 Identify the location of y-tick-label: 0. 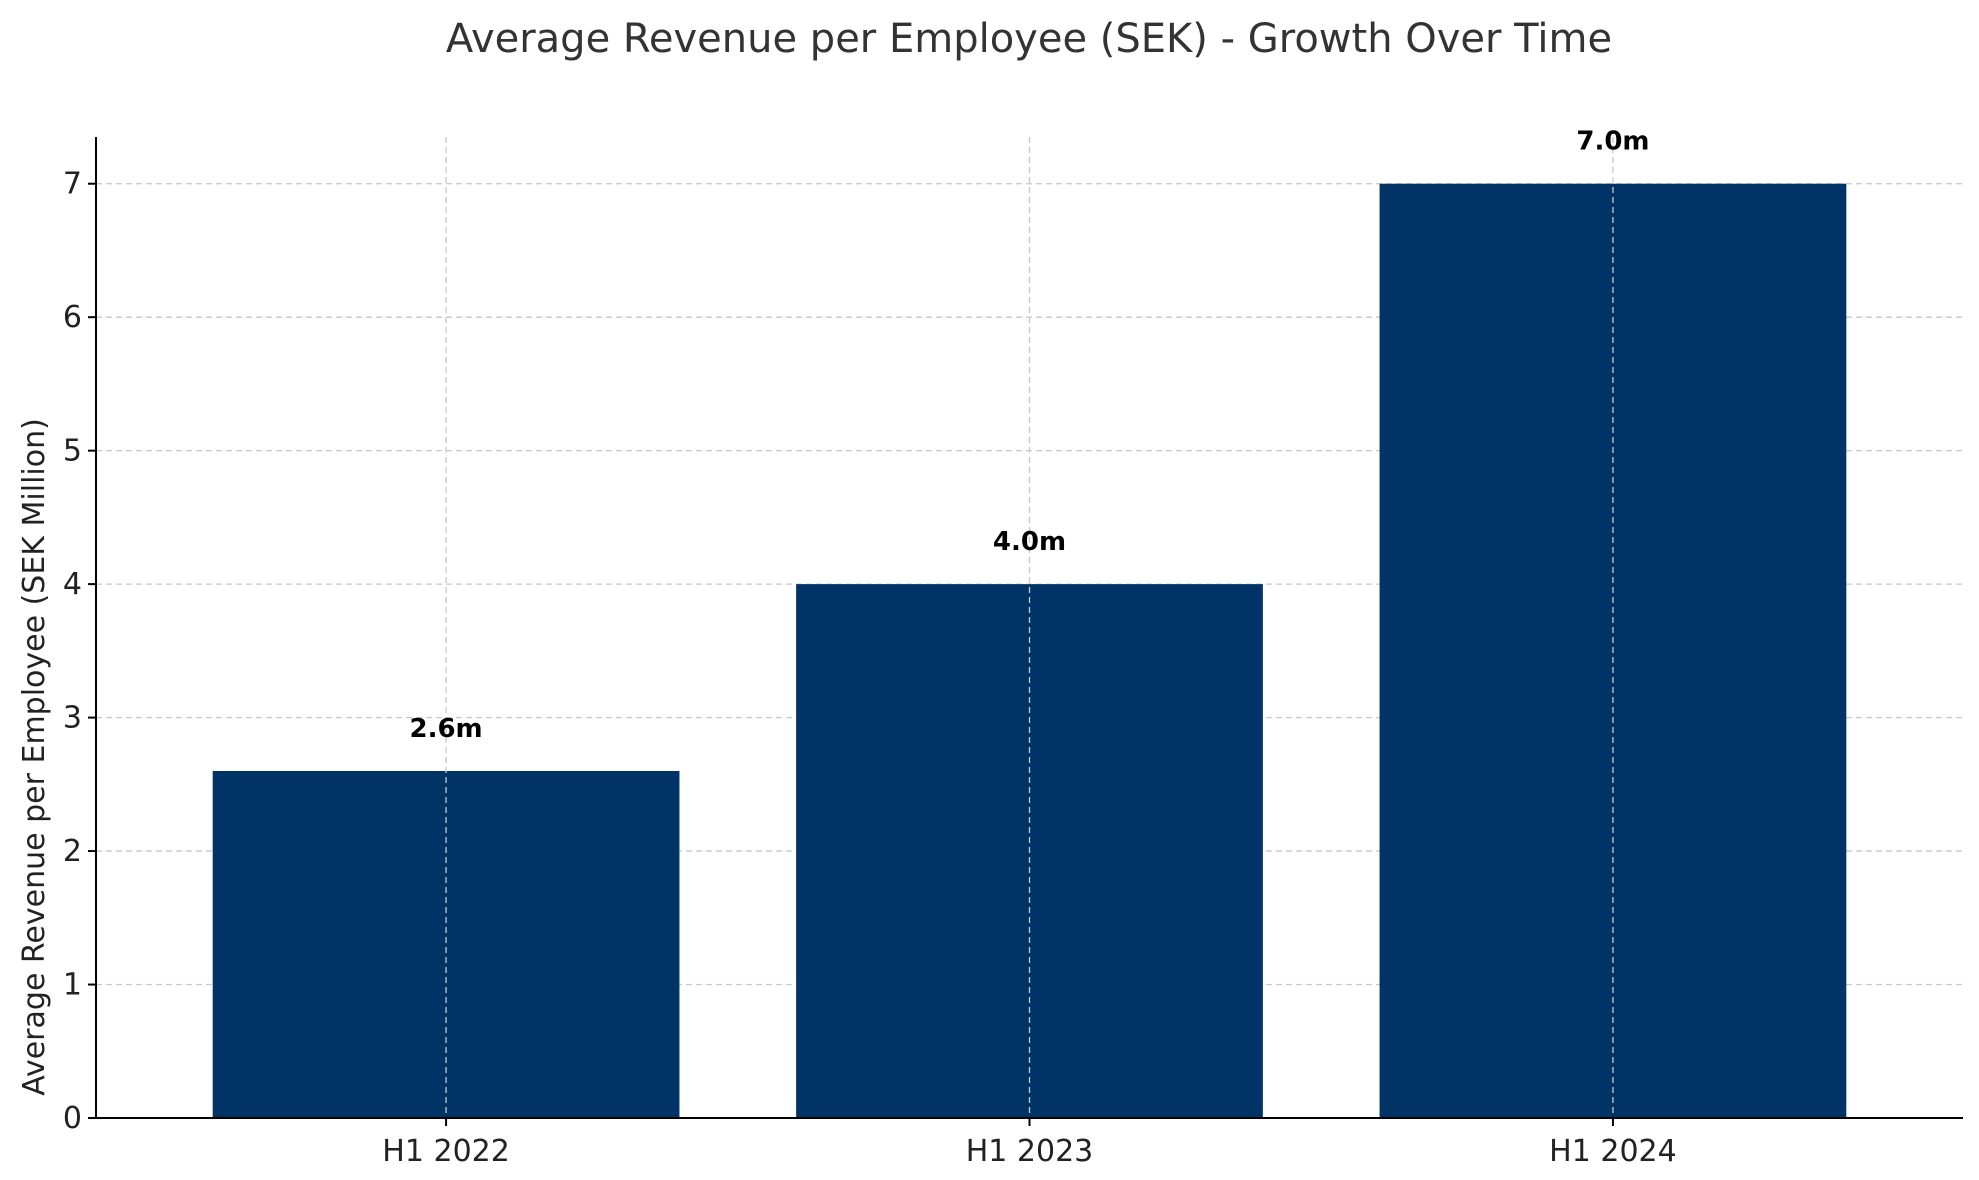
(72, 1118).